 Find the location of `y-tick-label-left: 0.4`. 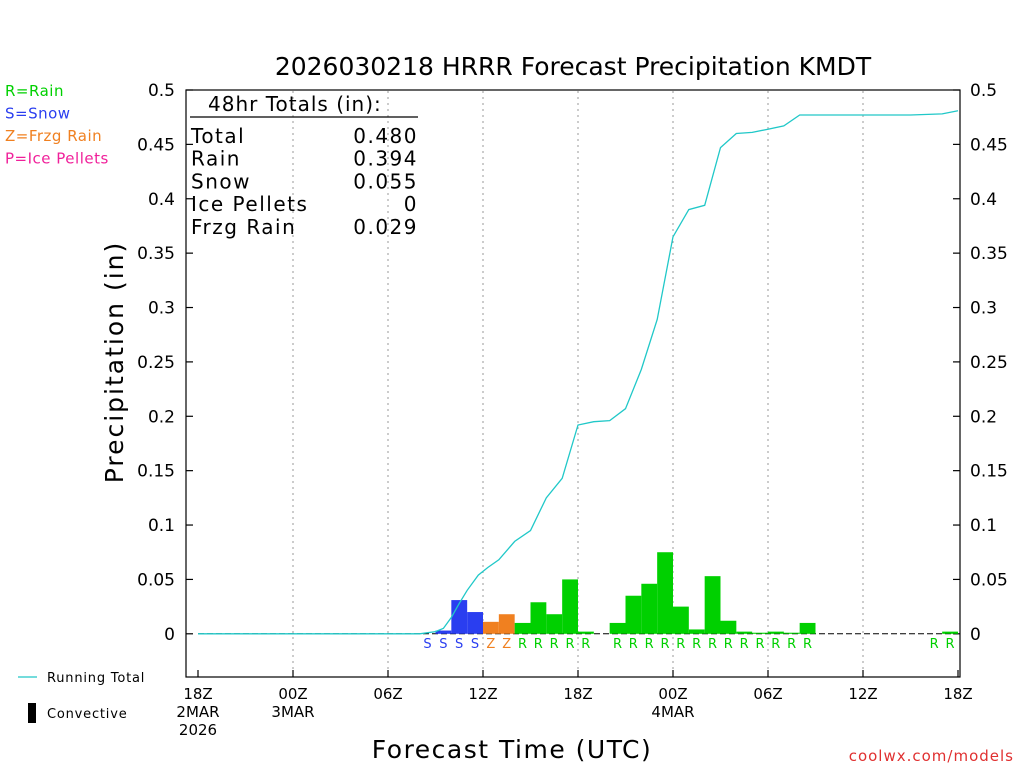

y-tick-label-left: 0.4 is located at coordinates (161, 200).